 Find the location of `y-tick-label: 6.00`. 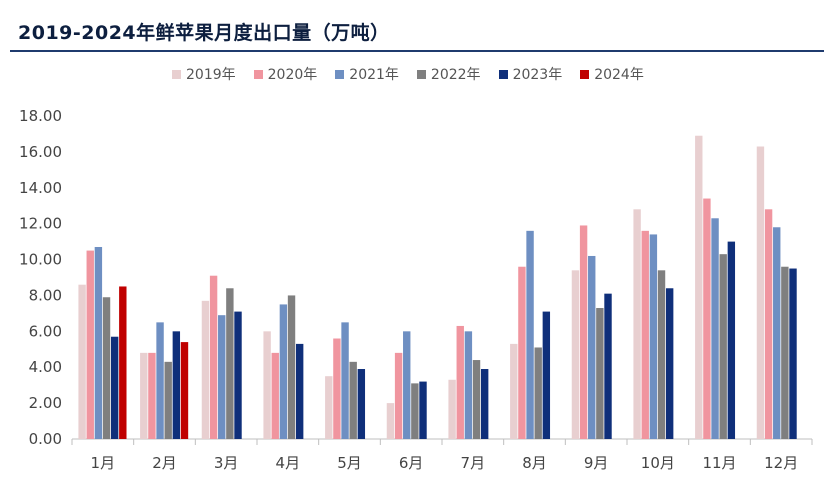

y-tick-label: 6.00 is located at coordinates (45, 331).